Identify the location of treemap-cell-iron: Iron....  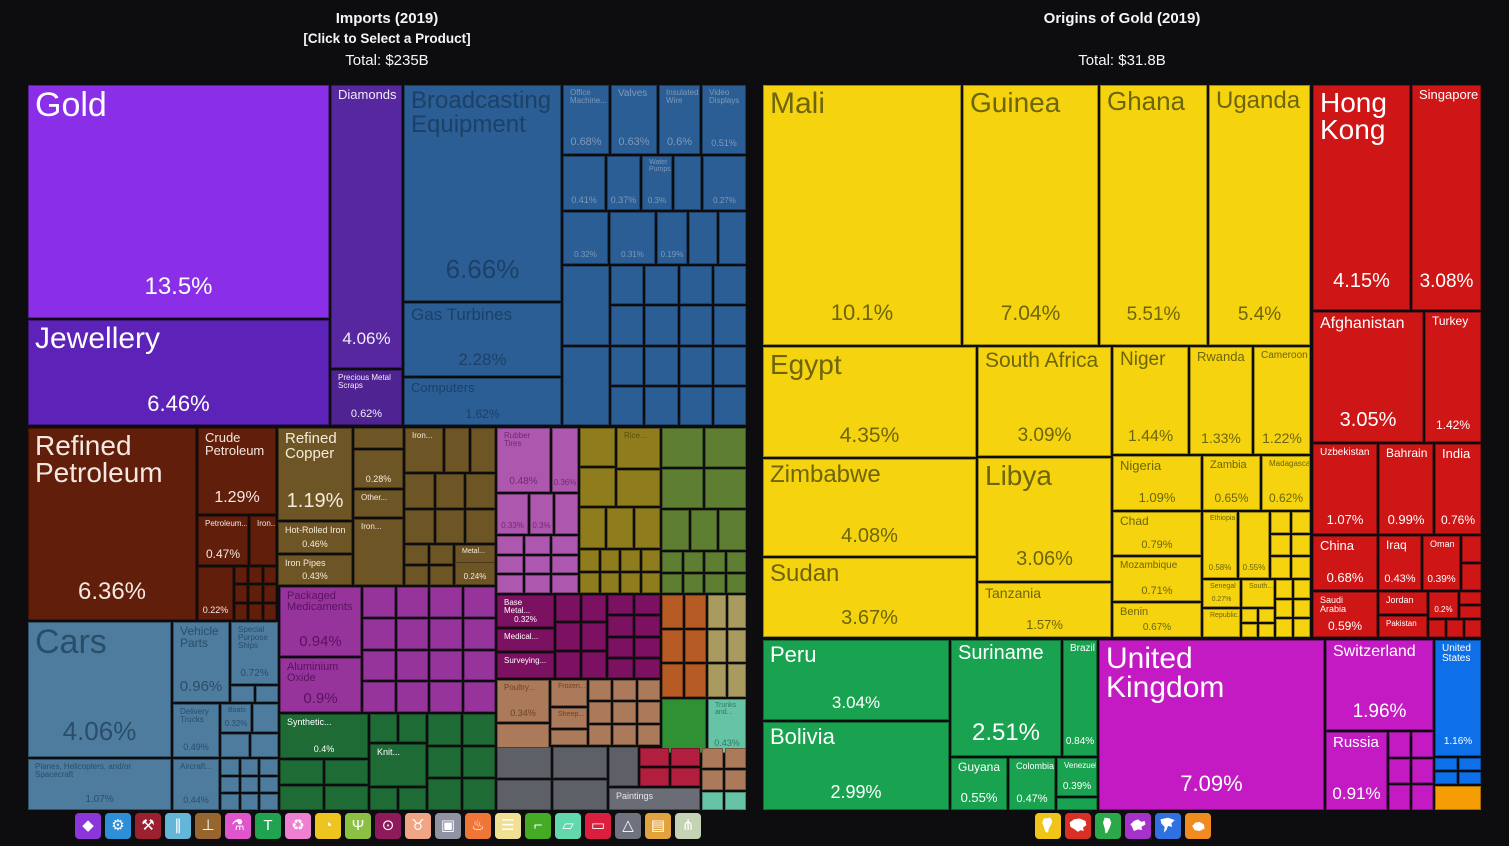
(424, 450).